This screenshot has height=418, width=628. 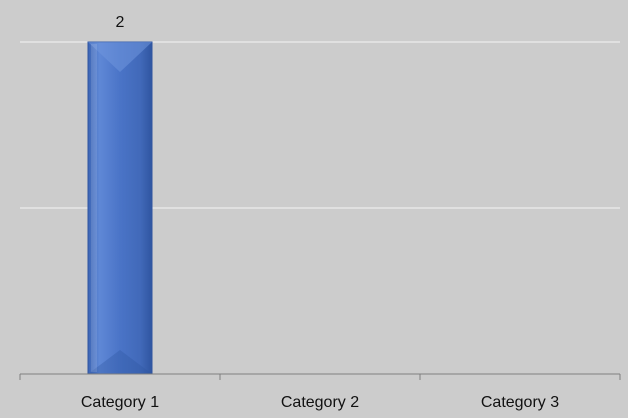 What do you see at coordinates (120, 57) in the screenshot?
I see `bar-top-bevel` at bounding box center [120, 57].